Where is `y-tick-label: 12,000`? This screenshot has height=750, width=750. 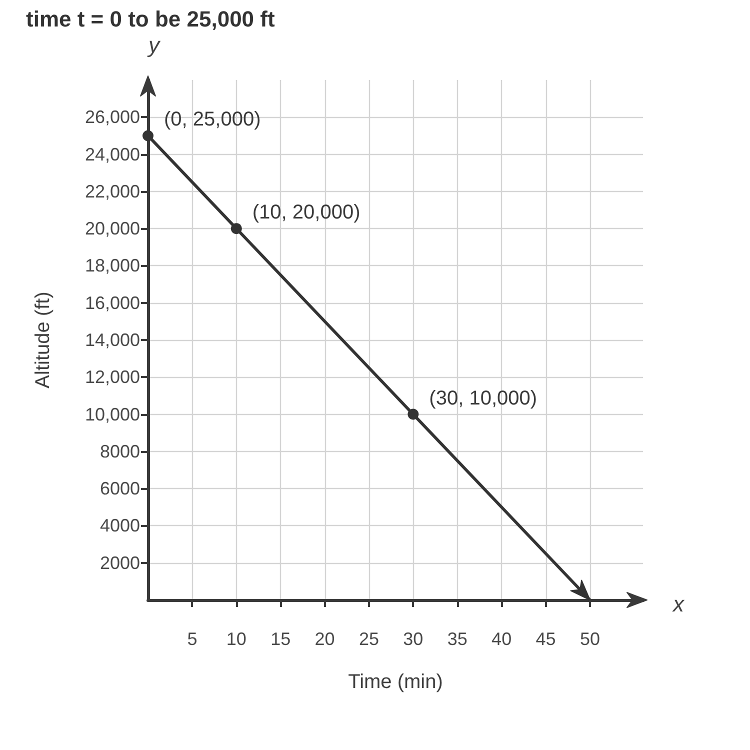 y-tick-label: 12,000 is located at coordinates (112, 377).